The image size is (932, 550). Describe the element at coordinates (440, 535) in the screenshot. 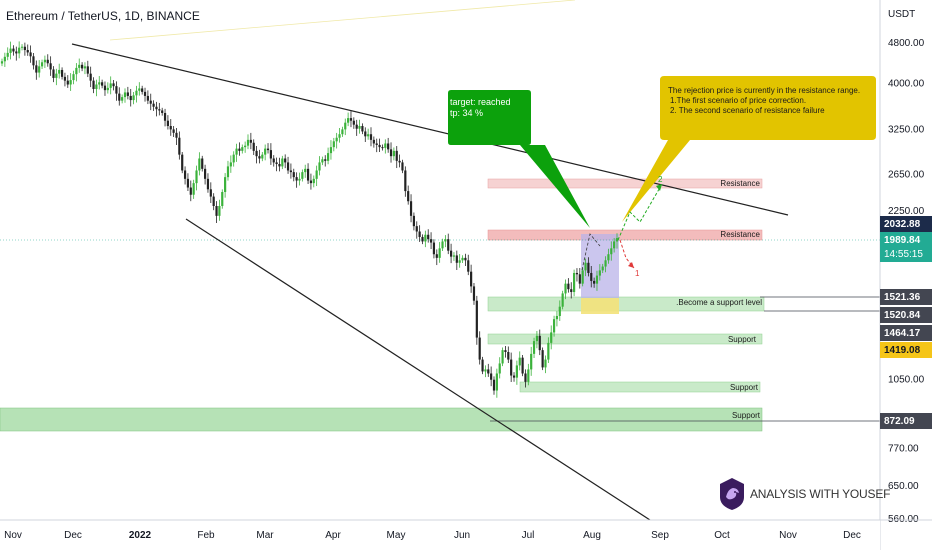

I see `time-axis-bg` at that location.